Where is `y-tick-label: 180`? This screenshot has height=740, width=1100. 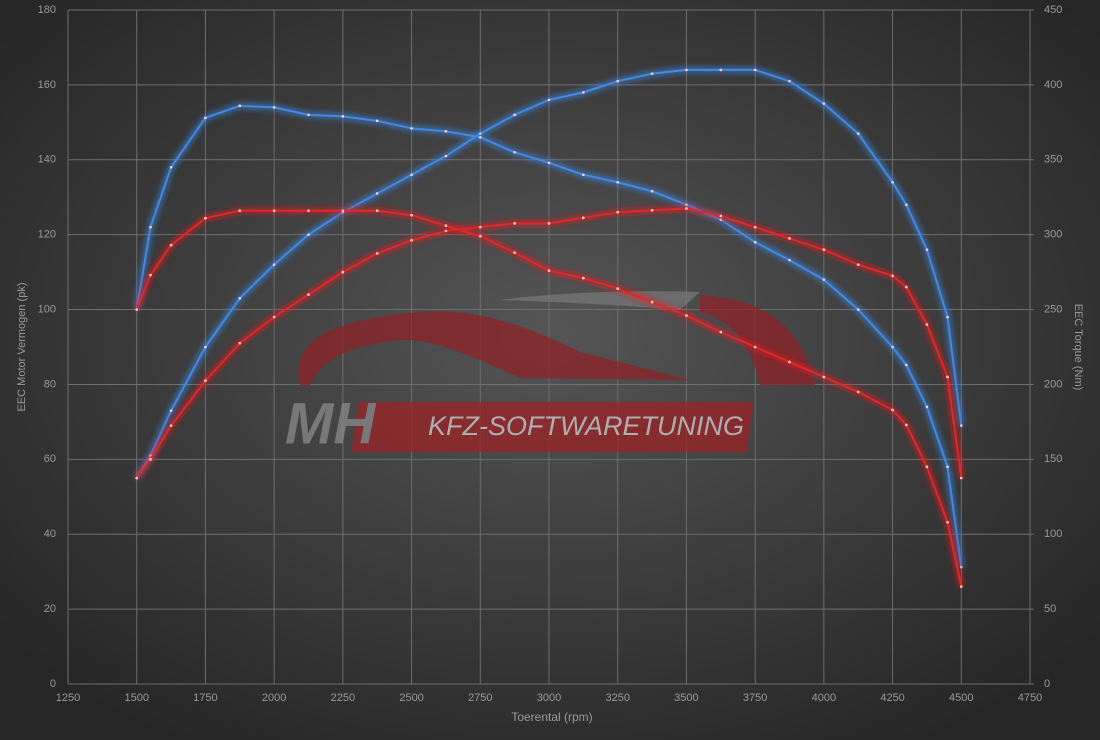 y-tick-label: 180 is located at coordinates (47, 10).